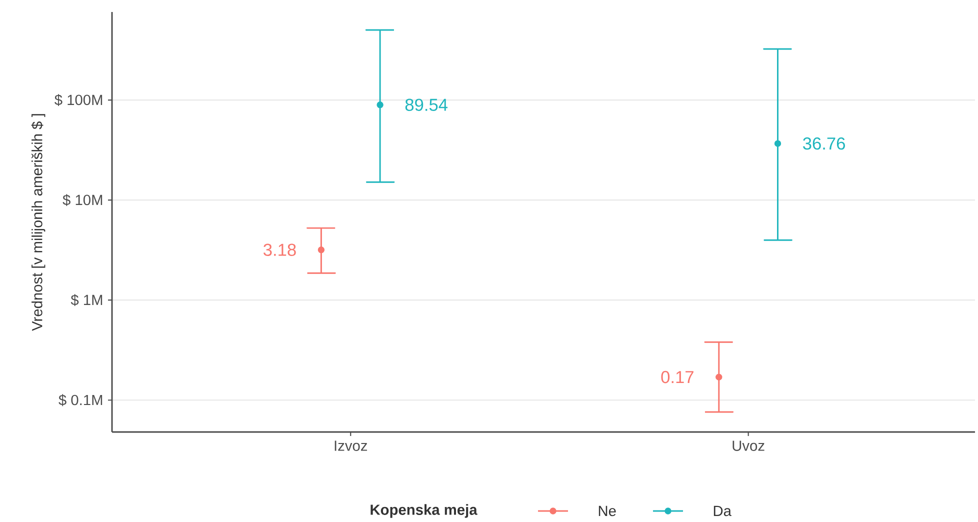  What do you see at coordinates (280, 250) in the screenshot?
I see `data-label: 3.18` at bounding box center [280, 250].